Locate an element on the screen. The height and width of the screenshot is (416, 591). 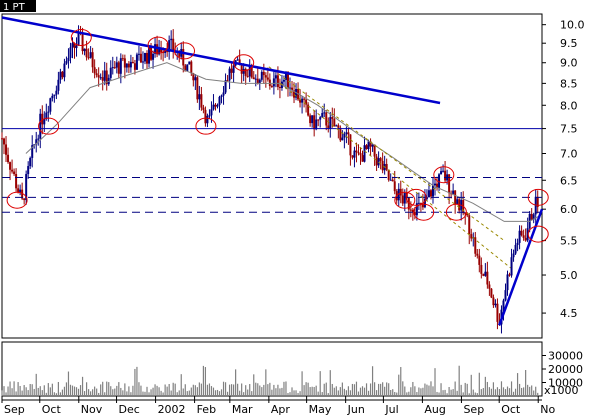
x-tick-label: Oct is located at coordinates (511, 409).